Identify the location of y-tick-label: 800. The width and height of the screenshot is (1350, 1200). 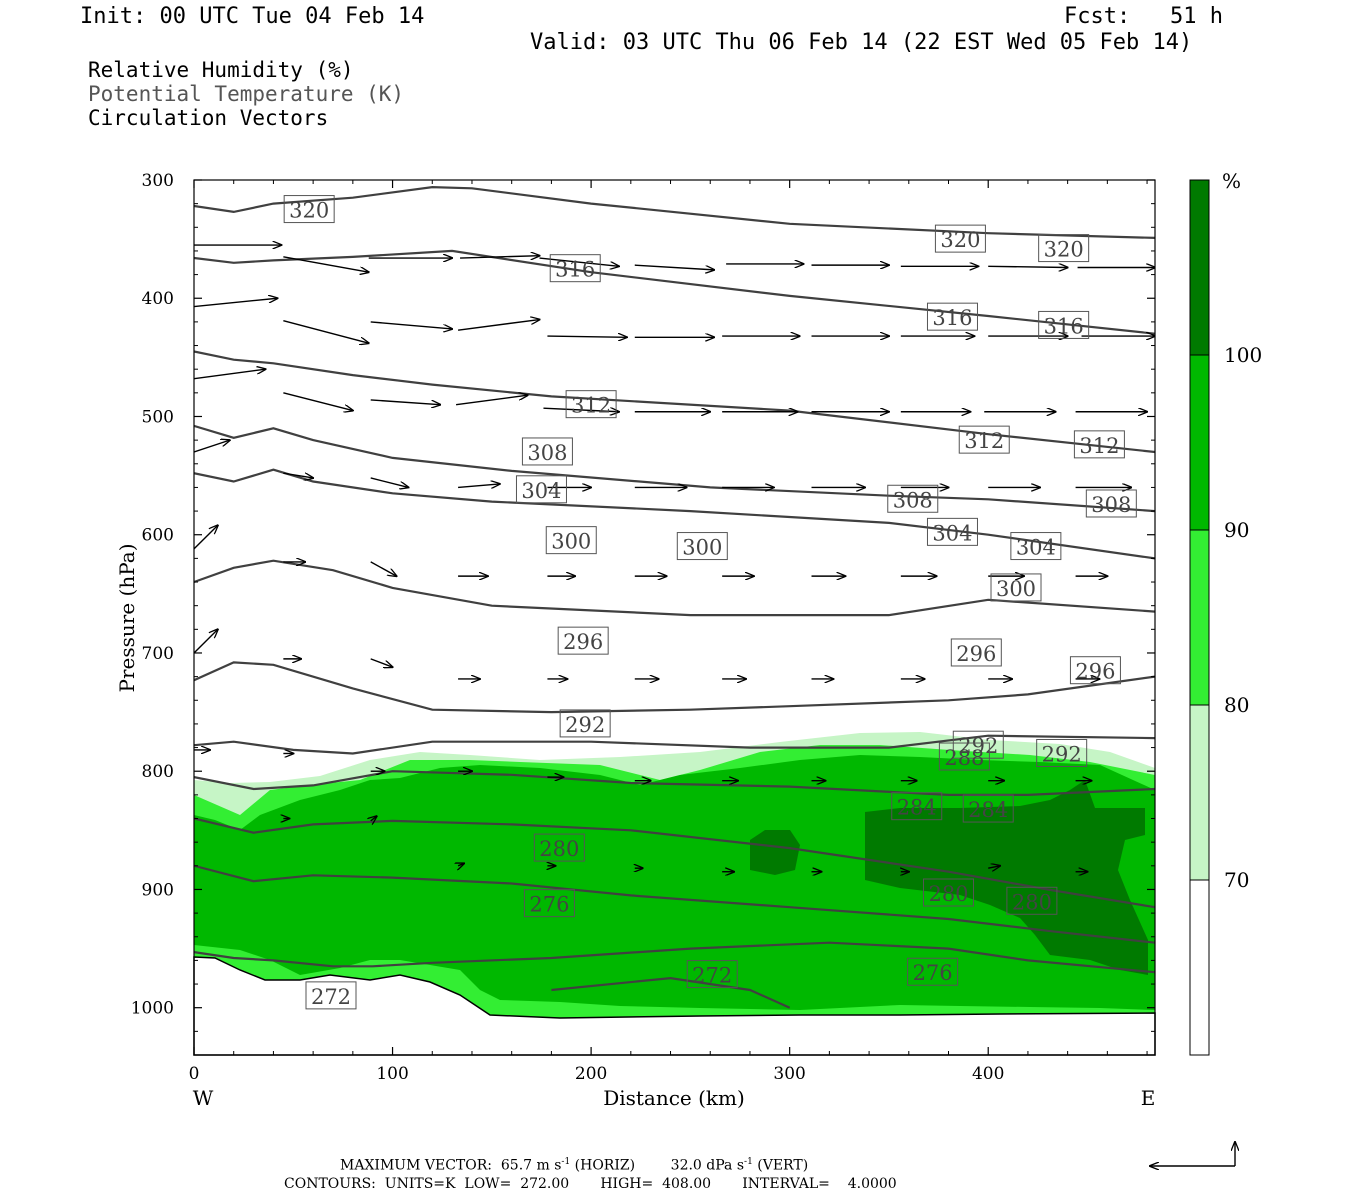
(158, 772).